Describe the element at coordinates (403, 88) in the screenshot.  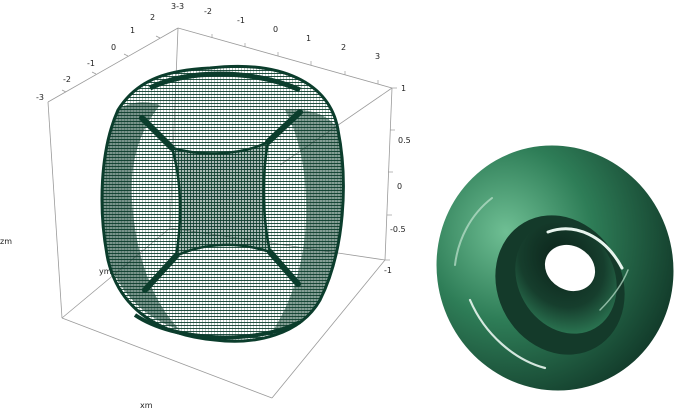
I see `z-tick-label: 1` at that location.